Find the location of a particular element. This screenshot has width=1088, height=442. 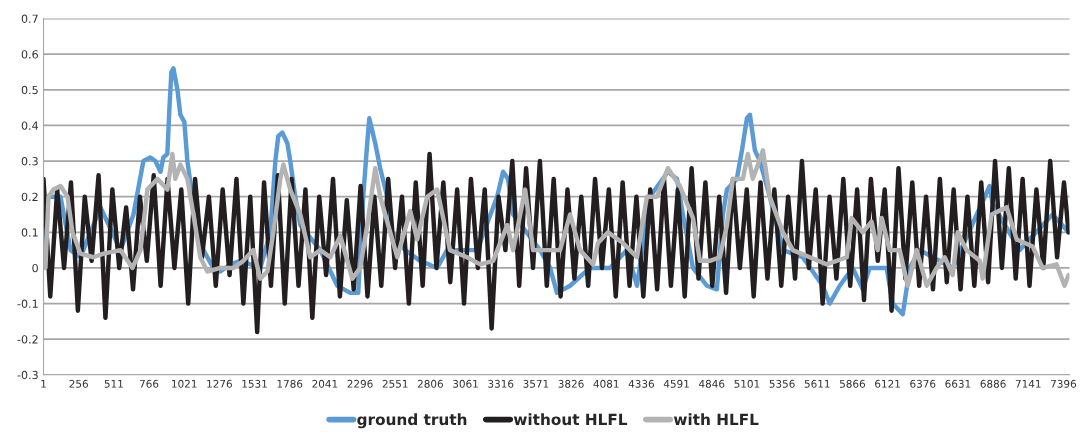

y-tick-label: 0.4 is located at coordinates (30, 125).